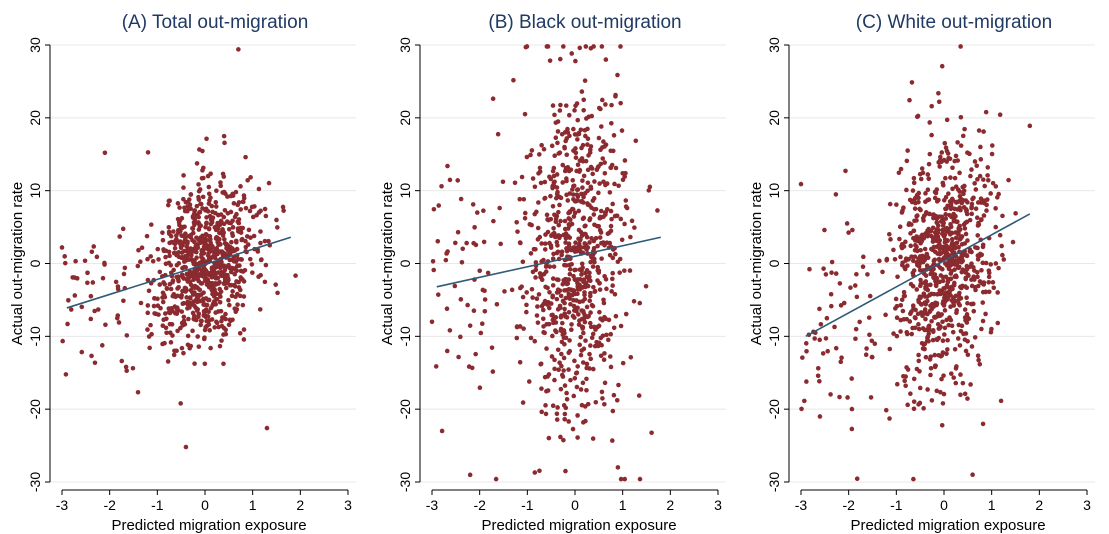 Image resolution: width=1109 pixels, height=534 pixels. What do you see at coordinates (405, 263) in the screenshot?
I see `y-tick-label: 0` at bounding box center [405, 263].